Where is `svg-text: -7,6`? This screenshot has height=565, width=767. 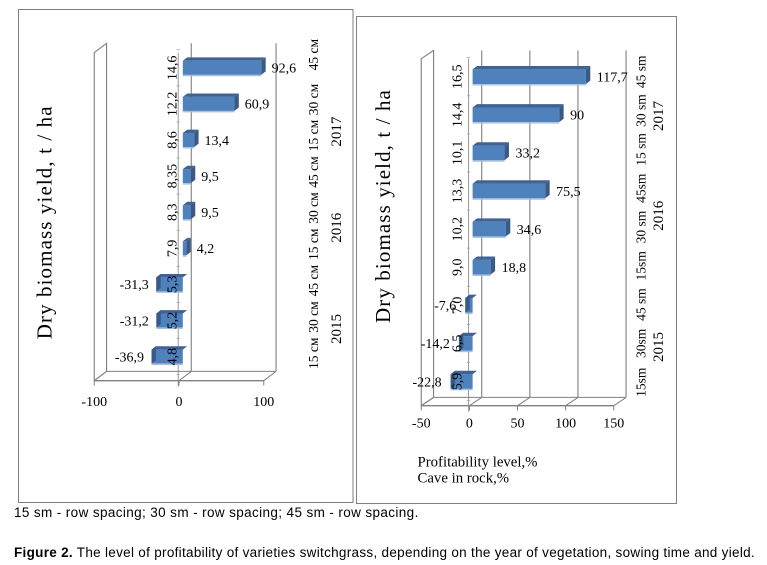
svg-text: -7,6 is located at coordinates (445, 306).